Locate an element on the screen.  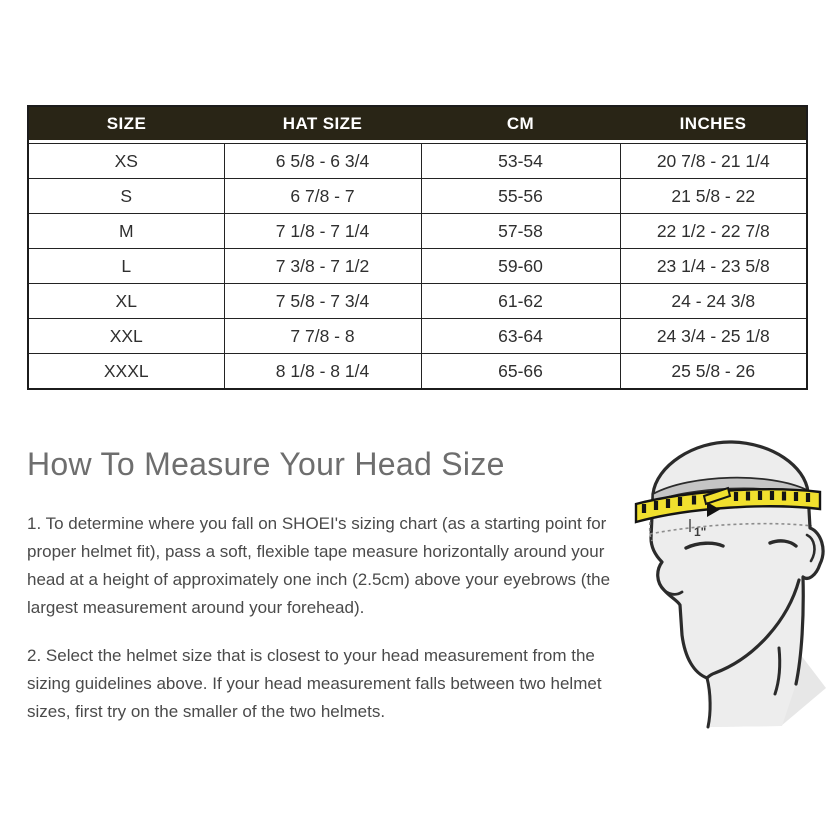
size-chart-header: SIZE HAT SIZE CM INCHES is located at coordinates (417, 125).